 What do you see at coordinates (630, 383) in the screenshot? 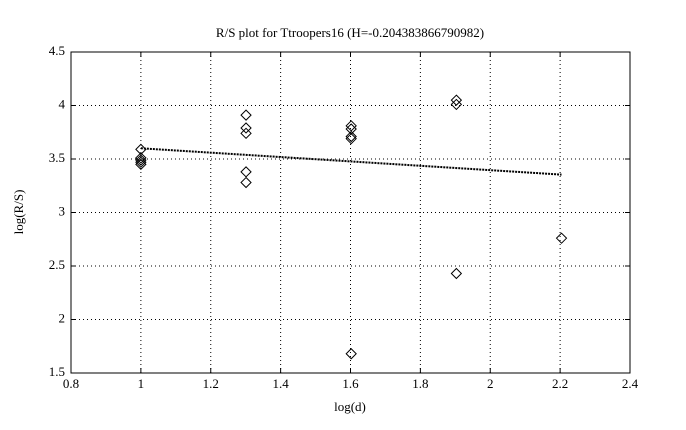
I see `x-tick-label: 2.4` at bounding box center [630, 383].